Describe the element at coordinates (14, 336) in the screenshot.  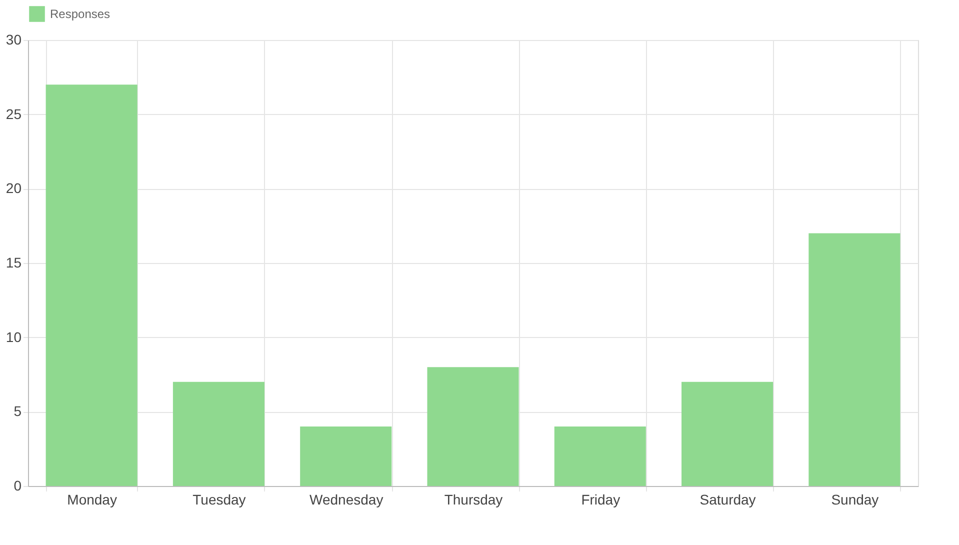
I see `y-tick-label: 10` at that location.